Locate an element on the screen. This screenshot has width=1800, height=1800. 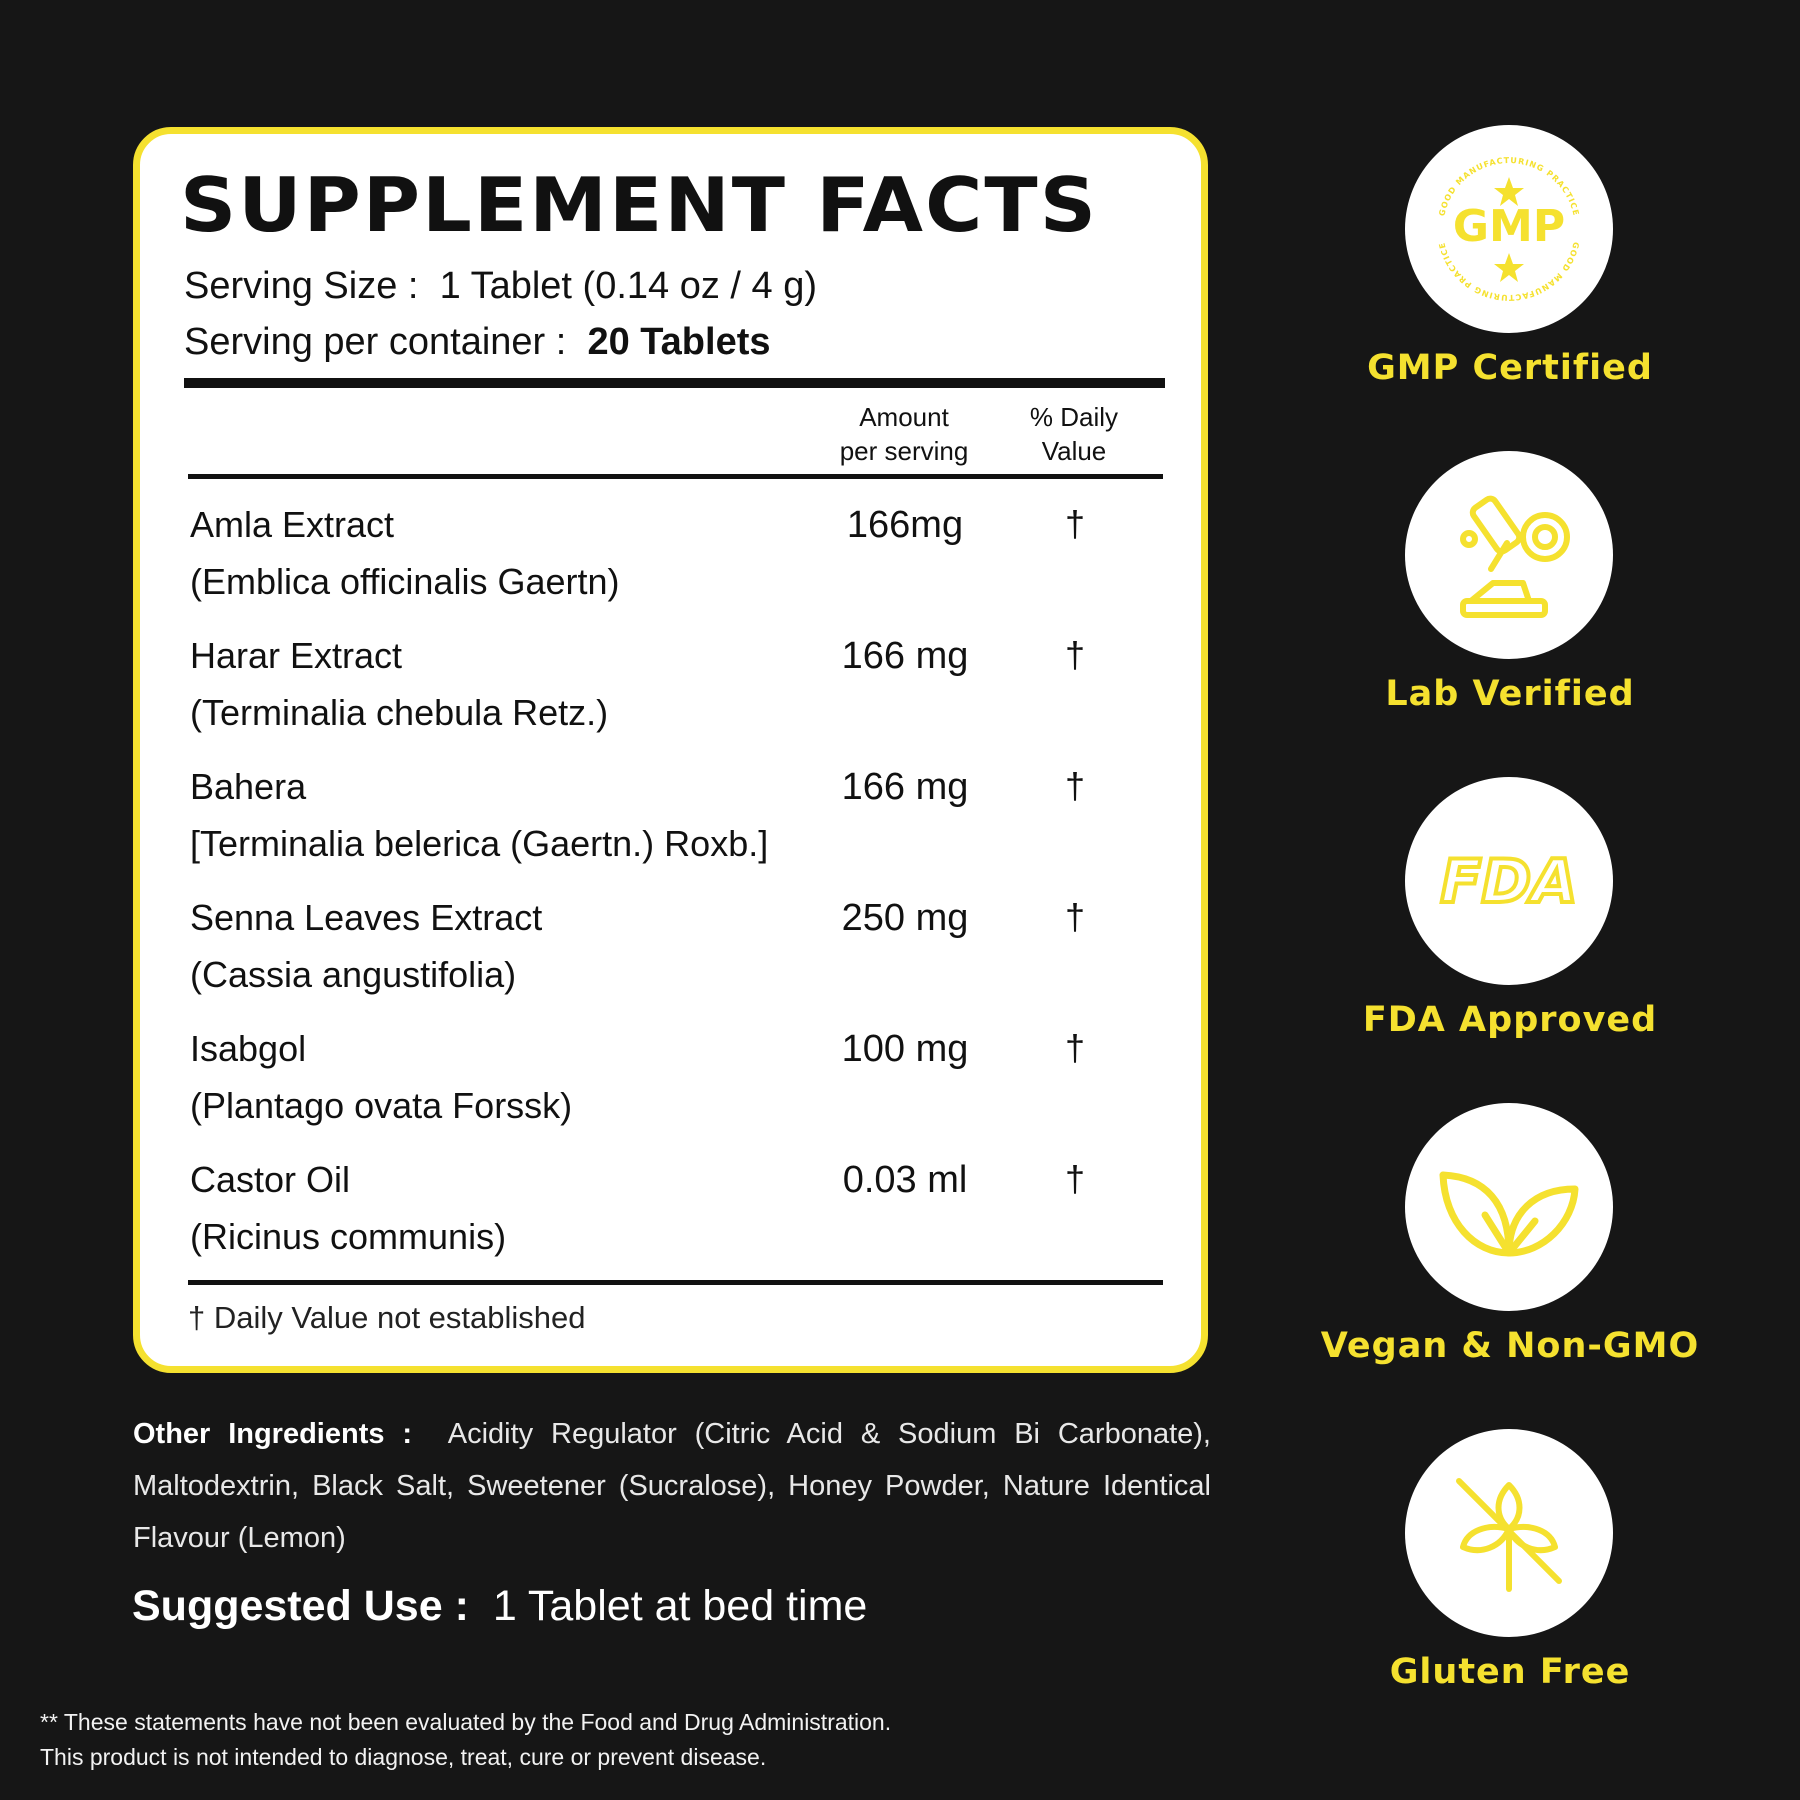
ingredient-name: Castor Oil is located at coordinates (270, 1179).